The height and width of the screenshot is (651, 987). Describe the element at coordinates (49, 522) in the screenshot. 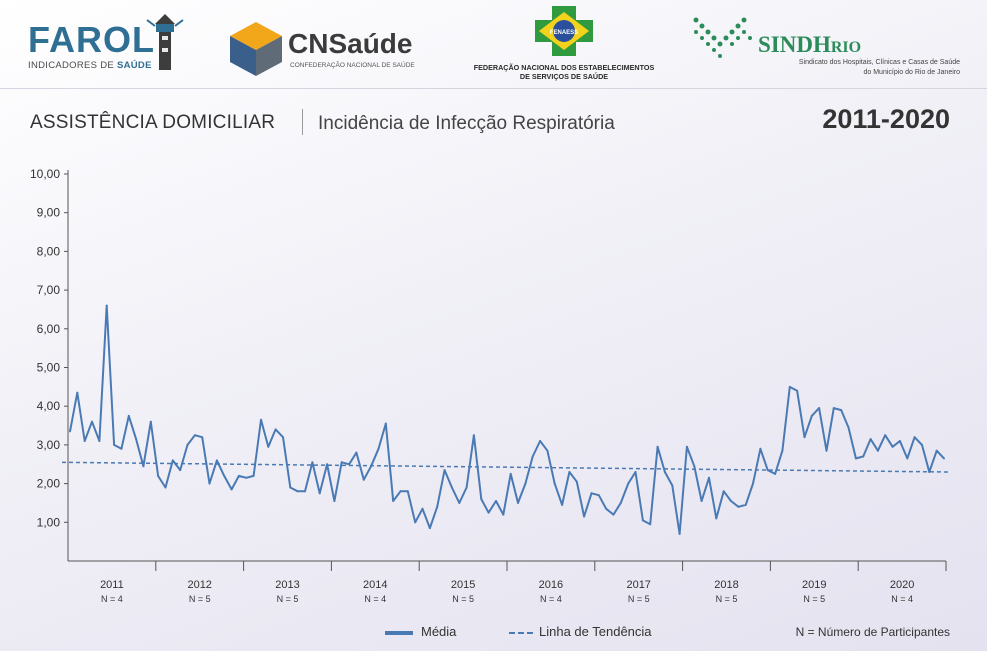

I see `y-tick-label: 1,00` at that location.